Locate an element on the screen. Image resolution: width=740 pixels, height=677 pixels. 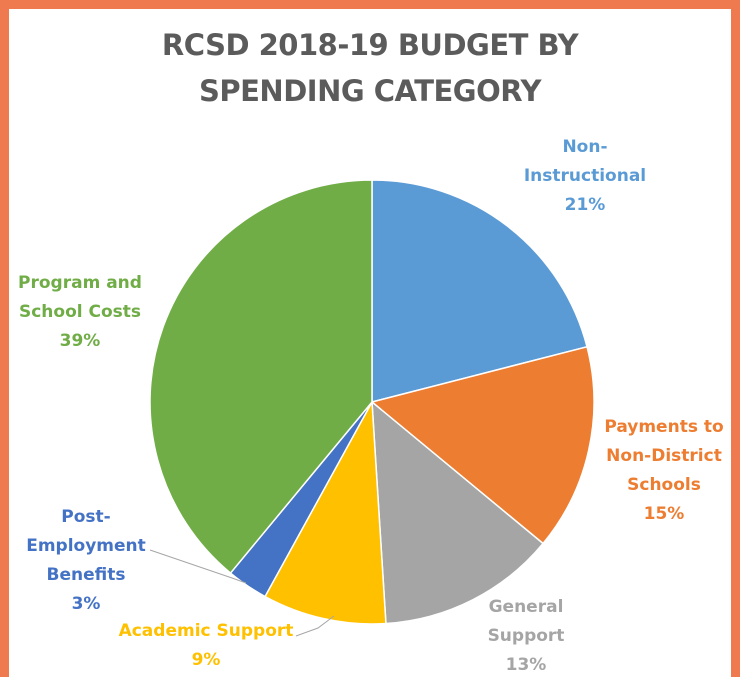
pie-slice-non-instructional is located at coordinates (479, 291).